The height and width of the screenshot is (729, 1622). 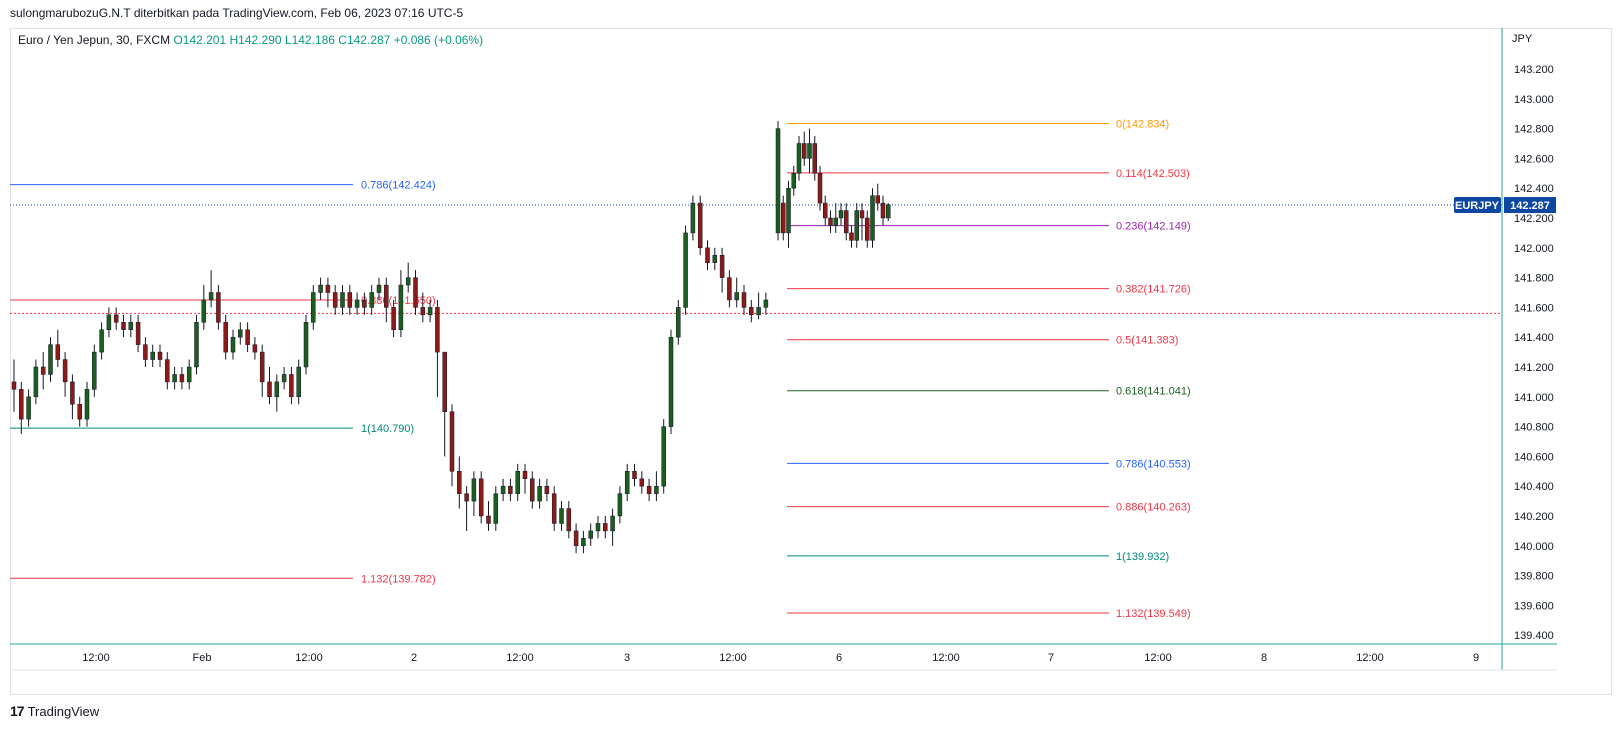 What do you see at coordinates (627, 658) in the screenshot?
I see `time-tick-label: 3` at bounding box center [627, 658].